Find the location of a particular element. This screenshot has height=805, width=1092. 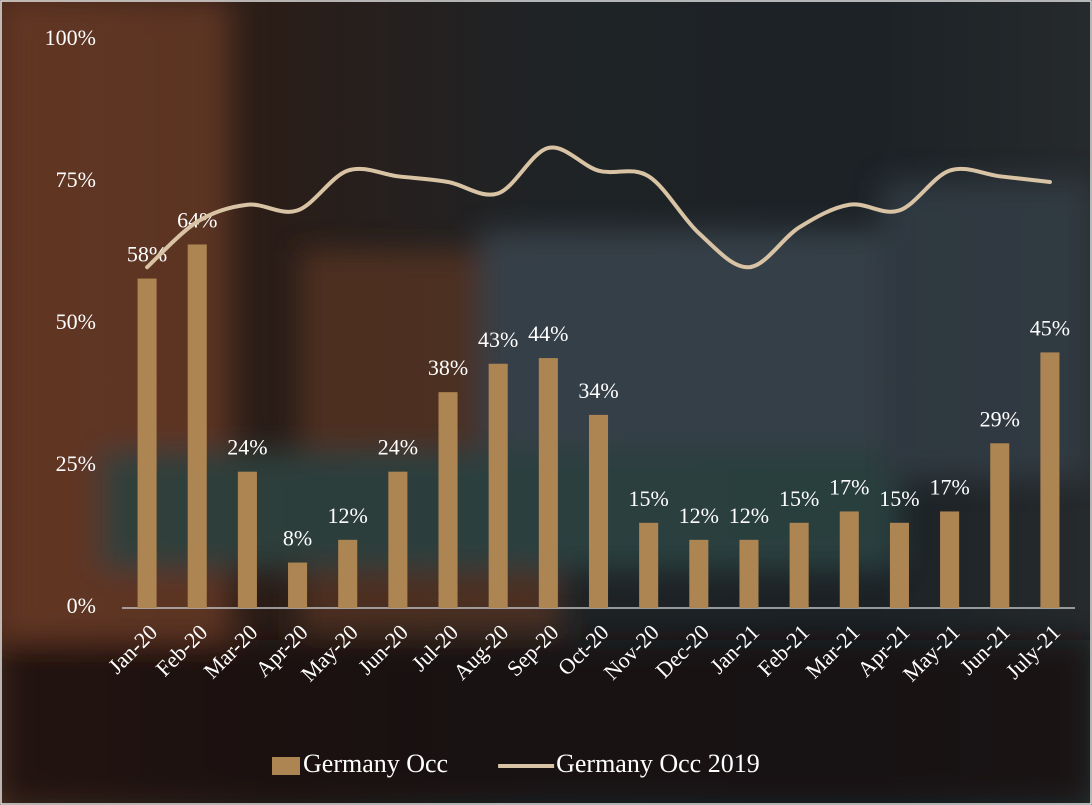

y-tick-label: 0% is located at coordinates (81, 605).